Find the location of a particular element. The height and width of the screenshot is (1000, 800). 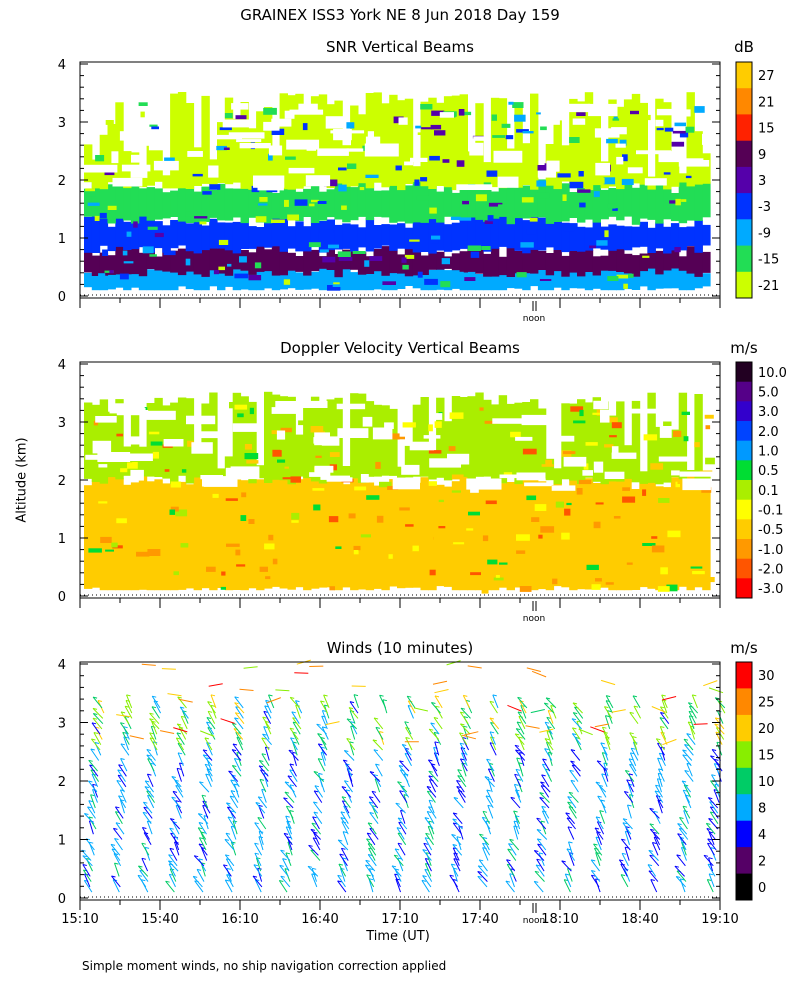

y-tick-label: 4 is located at coordinates (62, 665).